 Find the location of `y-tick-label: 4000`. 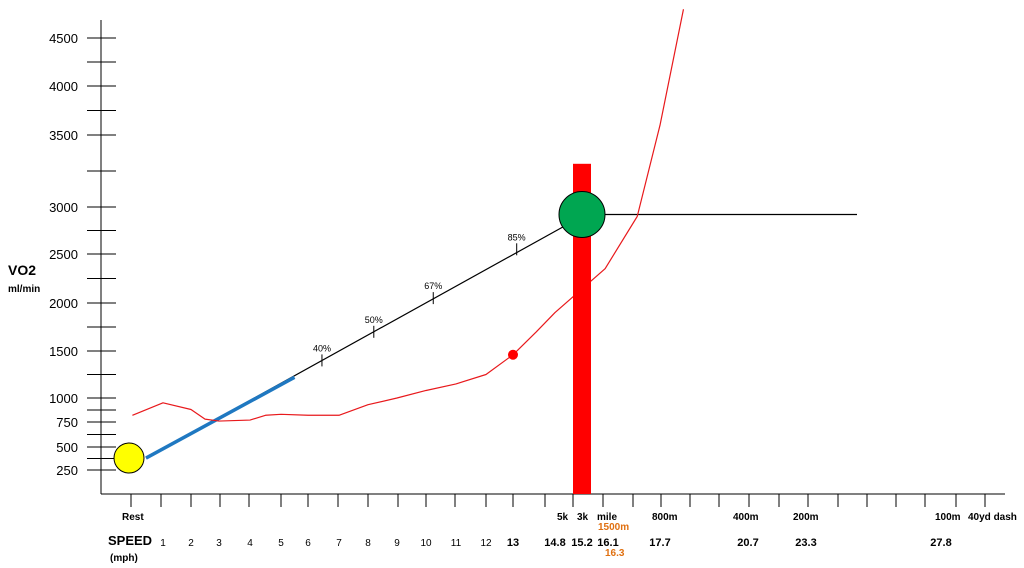

y-tick-label: 4000 is located at coordinates (63, 86).